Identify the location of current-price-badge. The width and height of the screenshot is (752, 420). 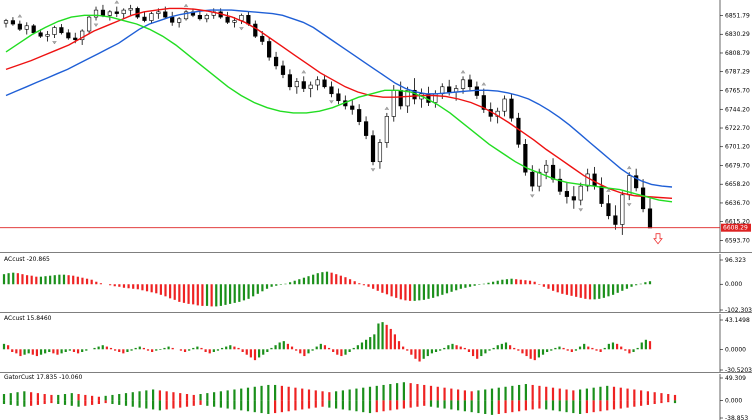
(736, 227).